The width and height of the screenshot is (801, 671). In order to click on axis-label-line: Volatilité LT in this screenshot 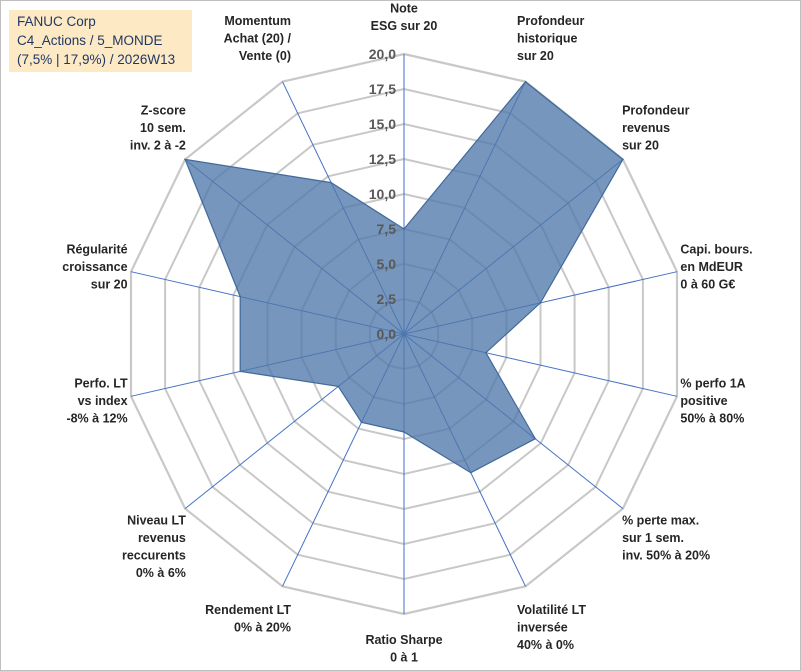, I will do `click(551, 610)`.